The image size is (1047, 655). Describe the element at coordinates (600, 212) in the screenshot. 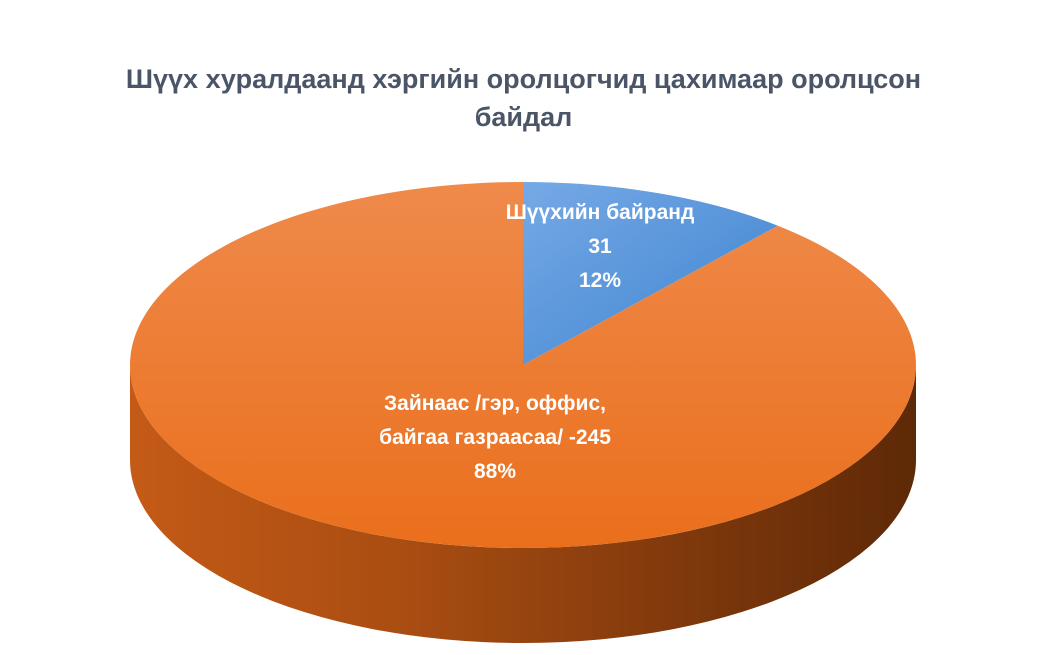

I see `slice-label-name: Шүүхийн байранд` at that location.